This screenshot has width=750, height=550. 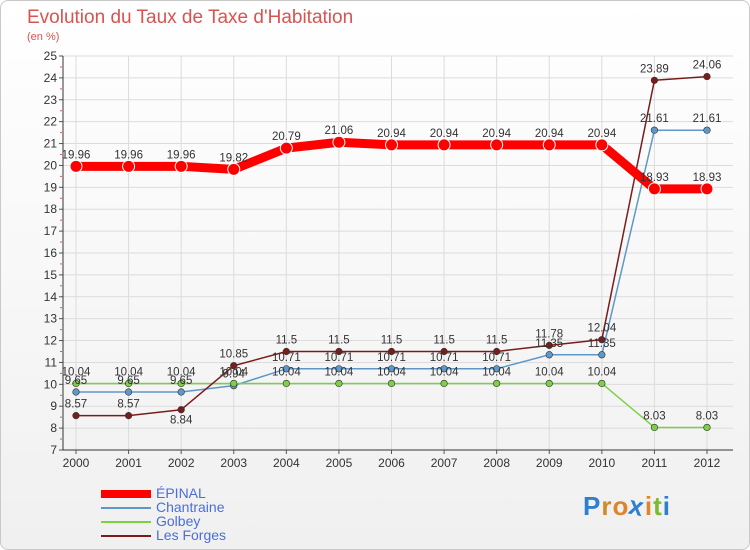 I want to click on logo-letter: o, so click(x=621, y=506).